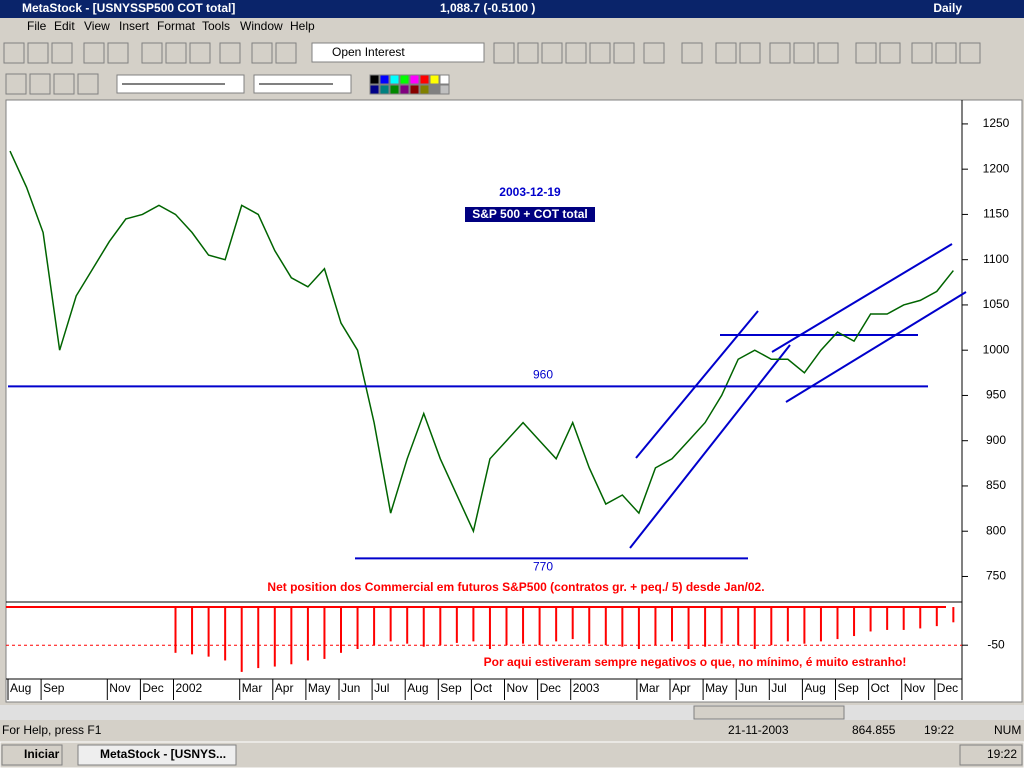 The width and height of the screenshot is (1024, 773). What do you see at coordinates (97, 26) in the screenshot?
I see `menu-item: View` at bounding box center [97, 26].